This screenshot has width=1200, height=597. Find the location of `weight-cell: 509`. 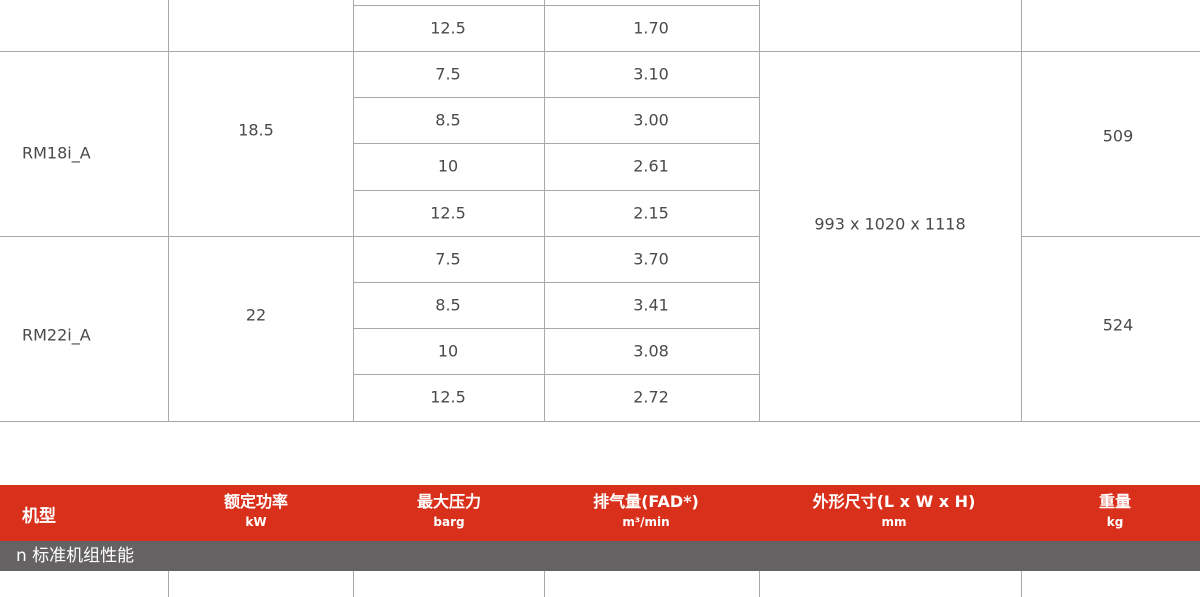

weight-cell: 509 is located at coordinates (1118, 136).